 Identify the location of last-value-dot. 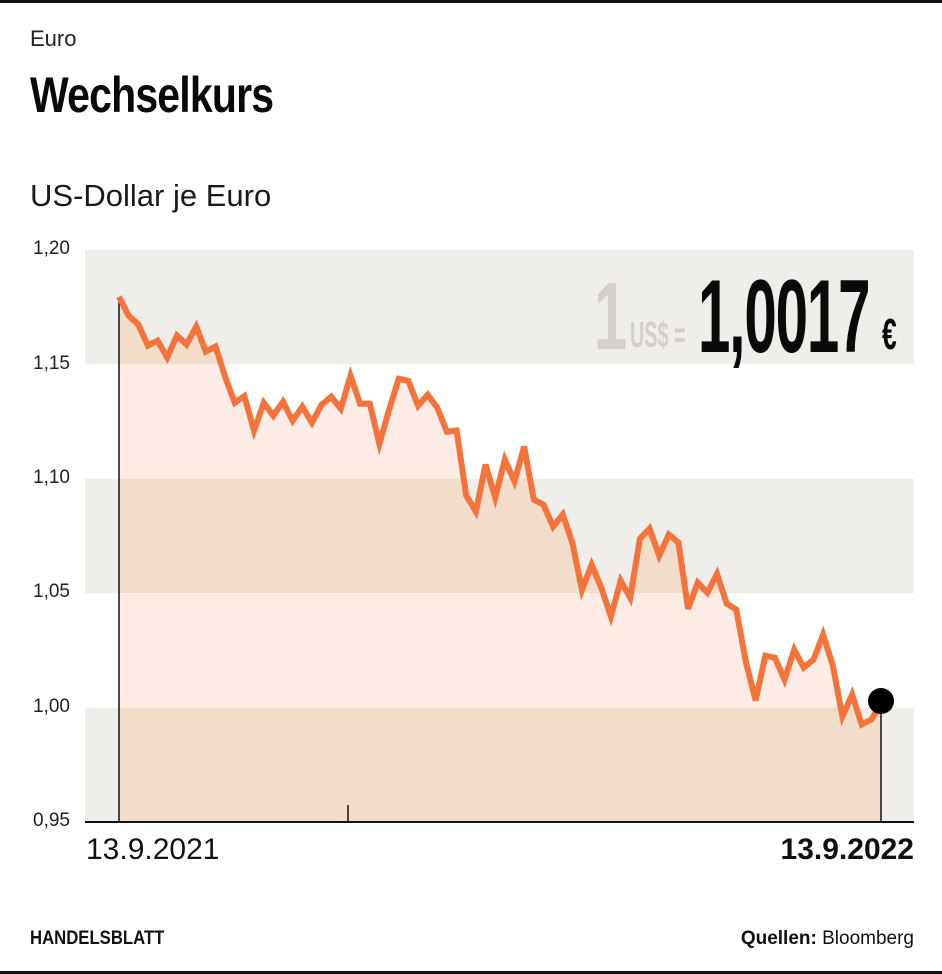
(881, 701).